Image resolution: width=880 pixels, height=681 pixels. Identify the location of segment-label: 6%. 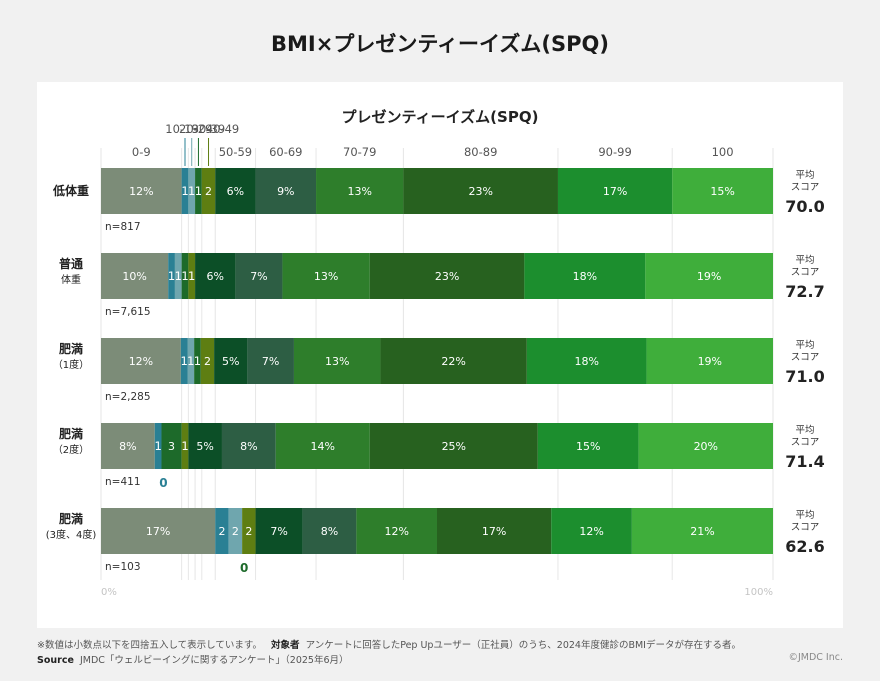
(215, 276).